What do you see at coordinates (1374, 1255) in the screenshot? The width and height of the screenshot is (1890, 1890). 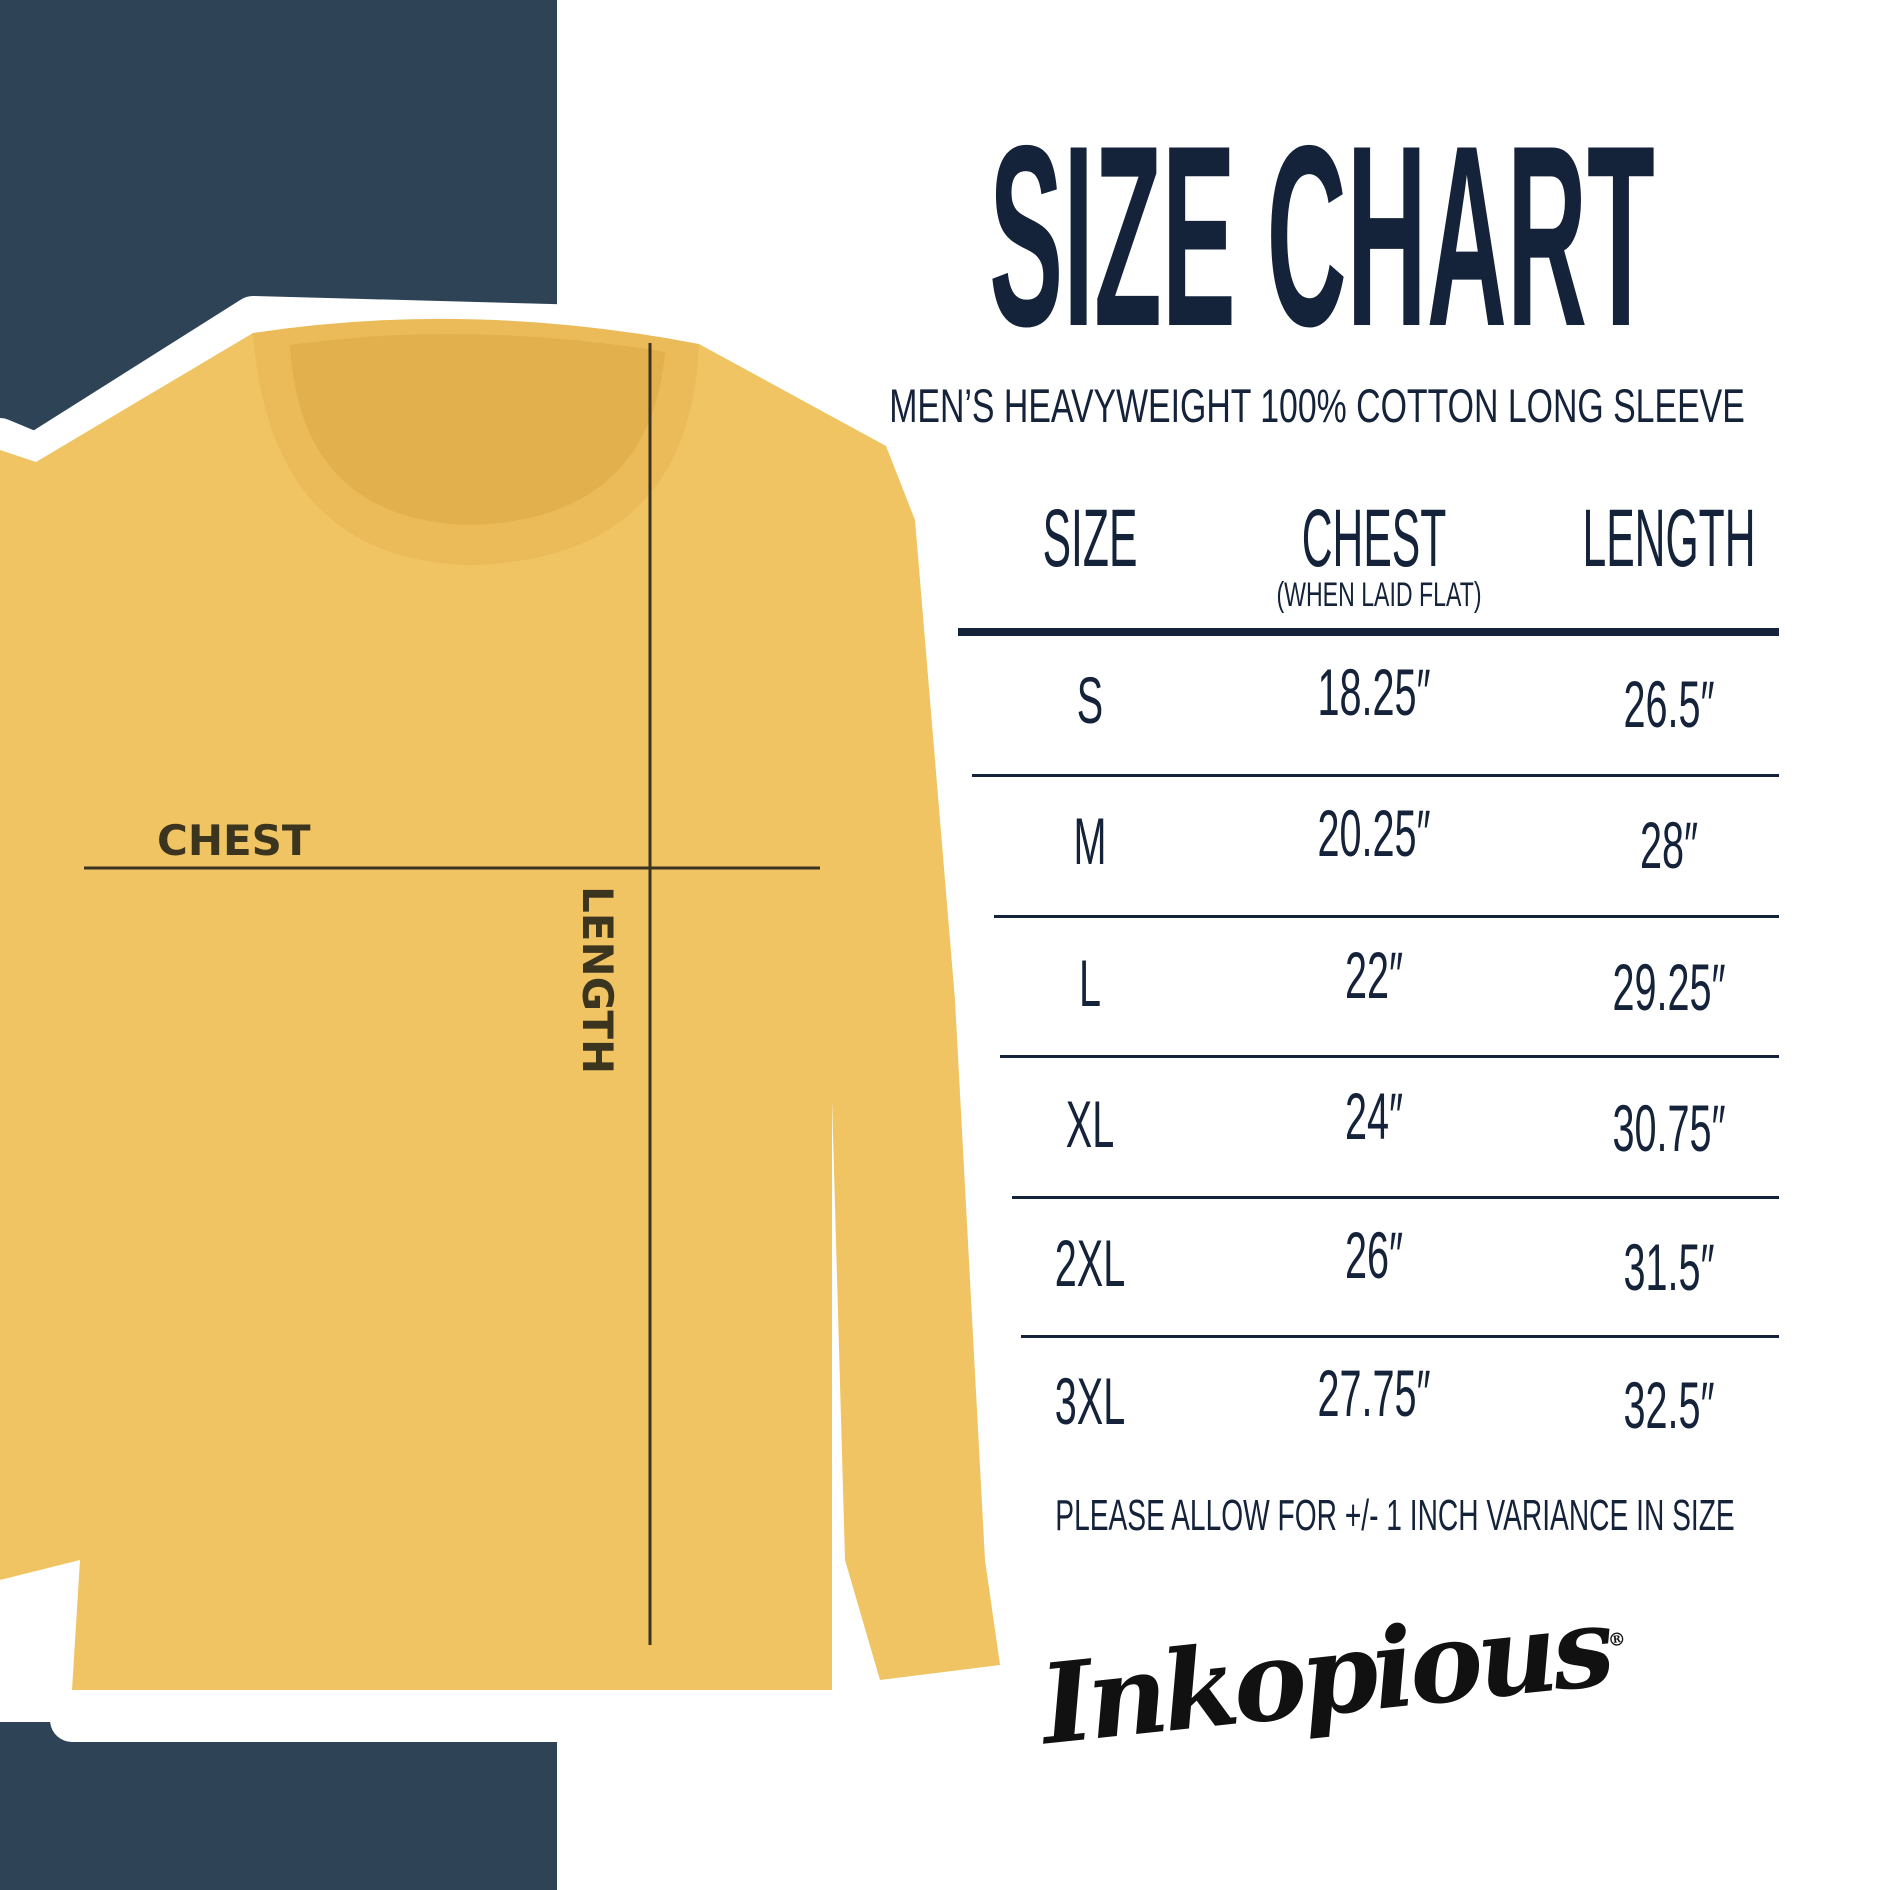 I see `chest-cell: 26″` at bounding box center [1374, 1255].